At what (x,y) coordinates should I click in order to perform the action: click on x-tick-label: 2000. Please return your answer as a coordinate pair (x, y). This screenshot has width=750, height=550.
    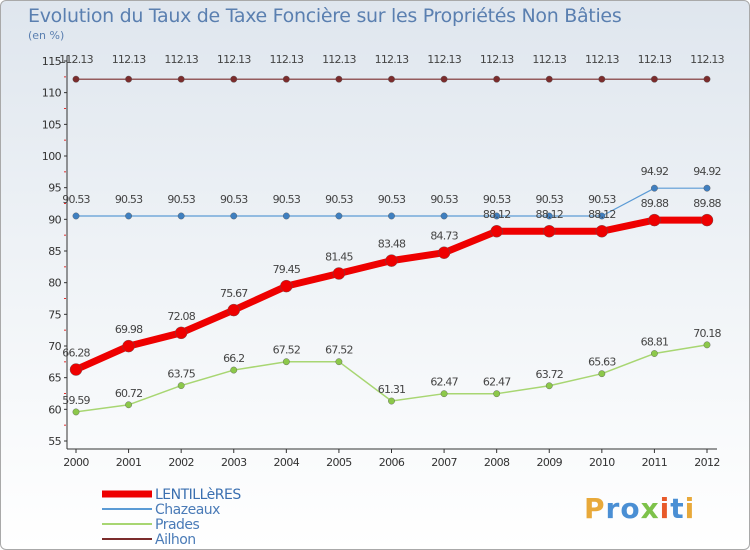
    Looking at the image, I should click on (76, 462).